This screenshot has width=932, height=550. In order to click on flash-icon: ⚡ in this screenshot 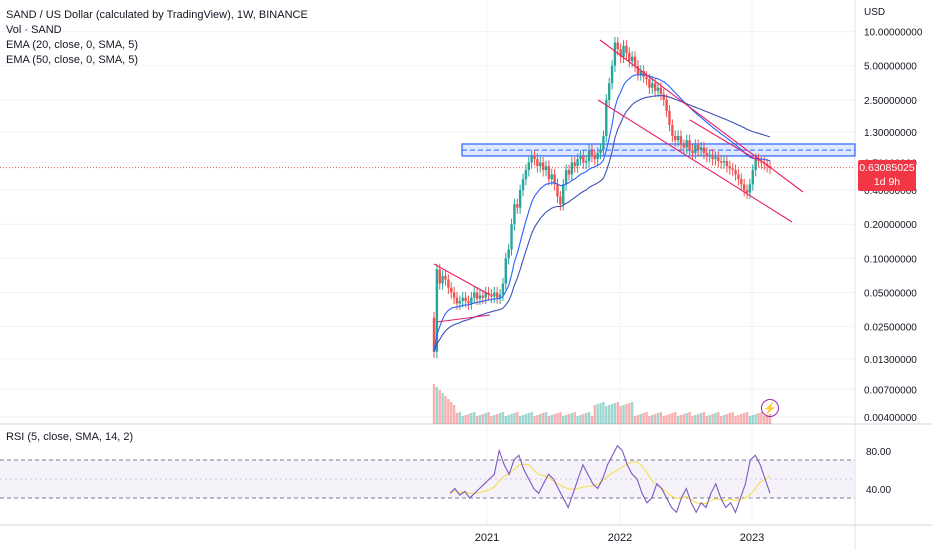, I will do `click(770, 408)`.